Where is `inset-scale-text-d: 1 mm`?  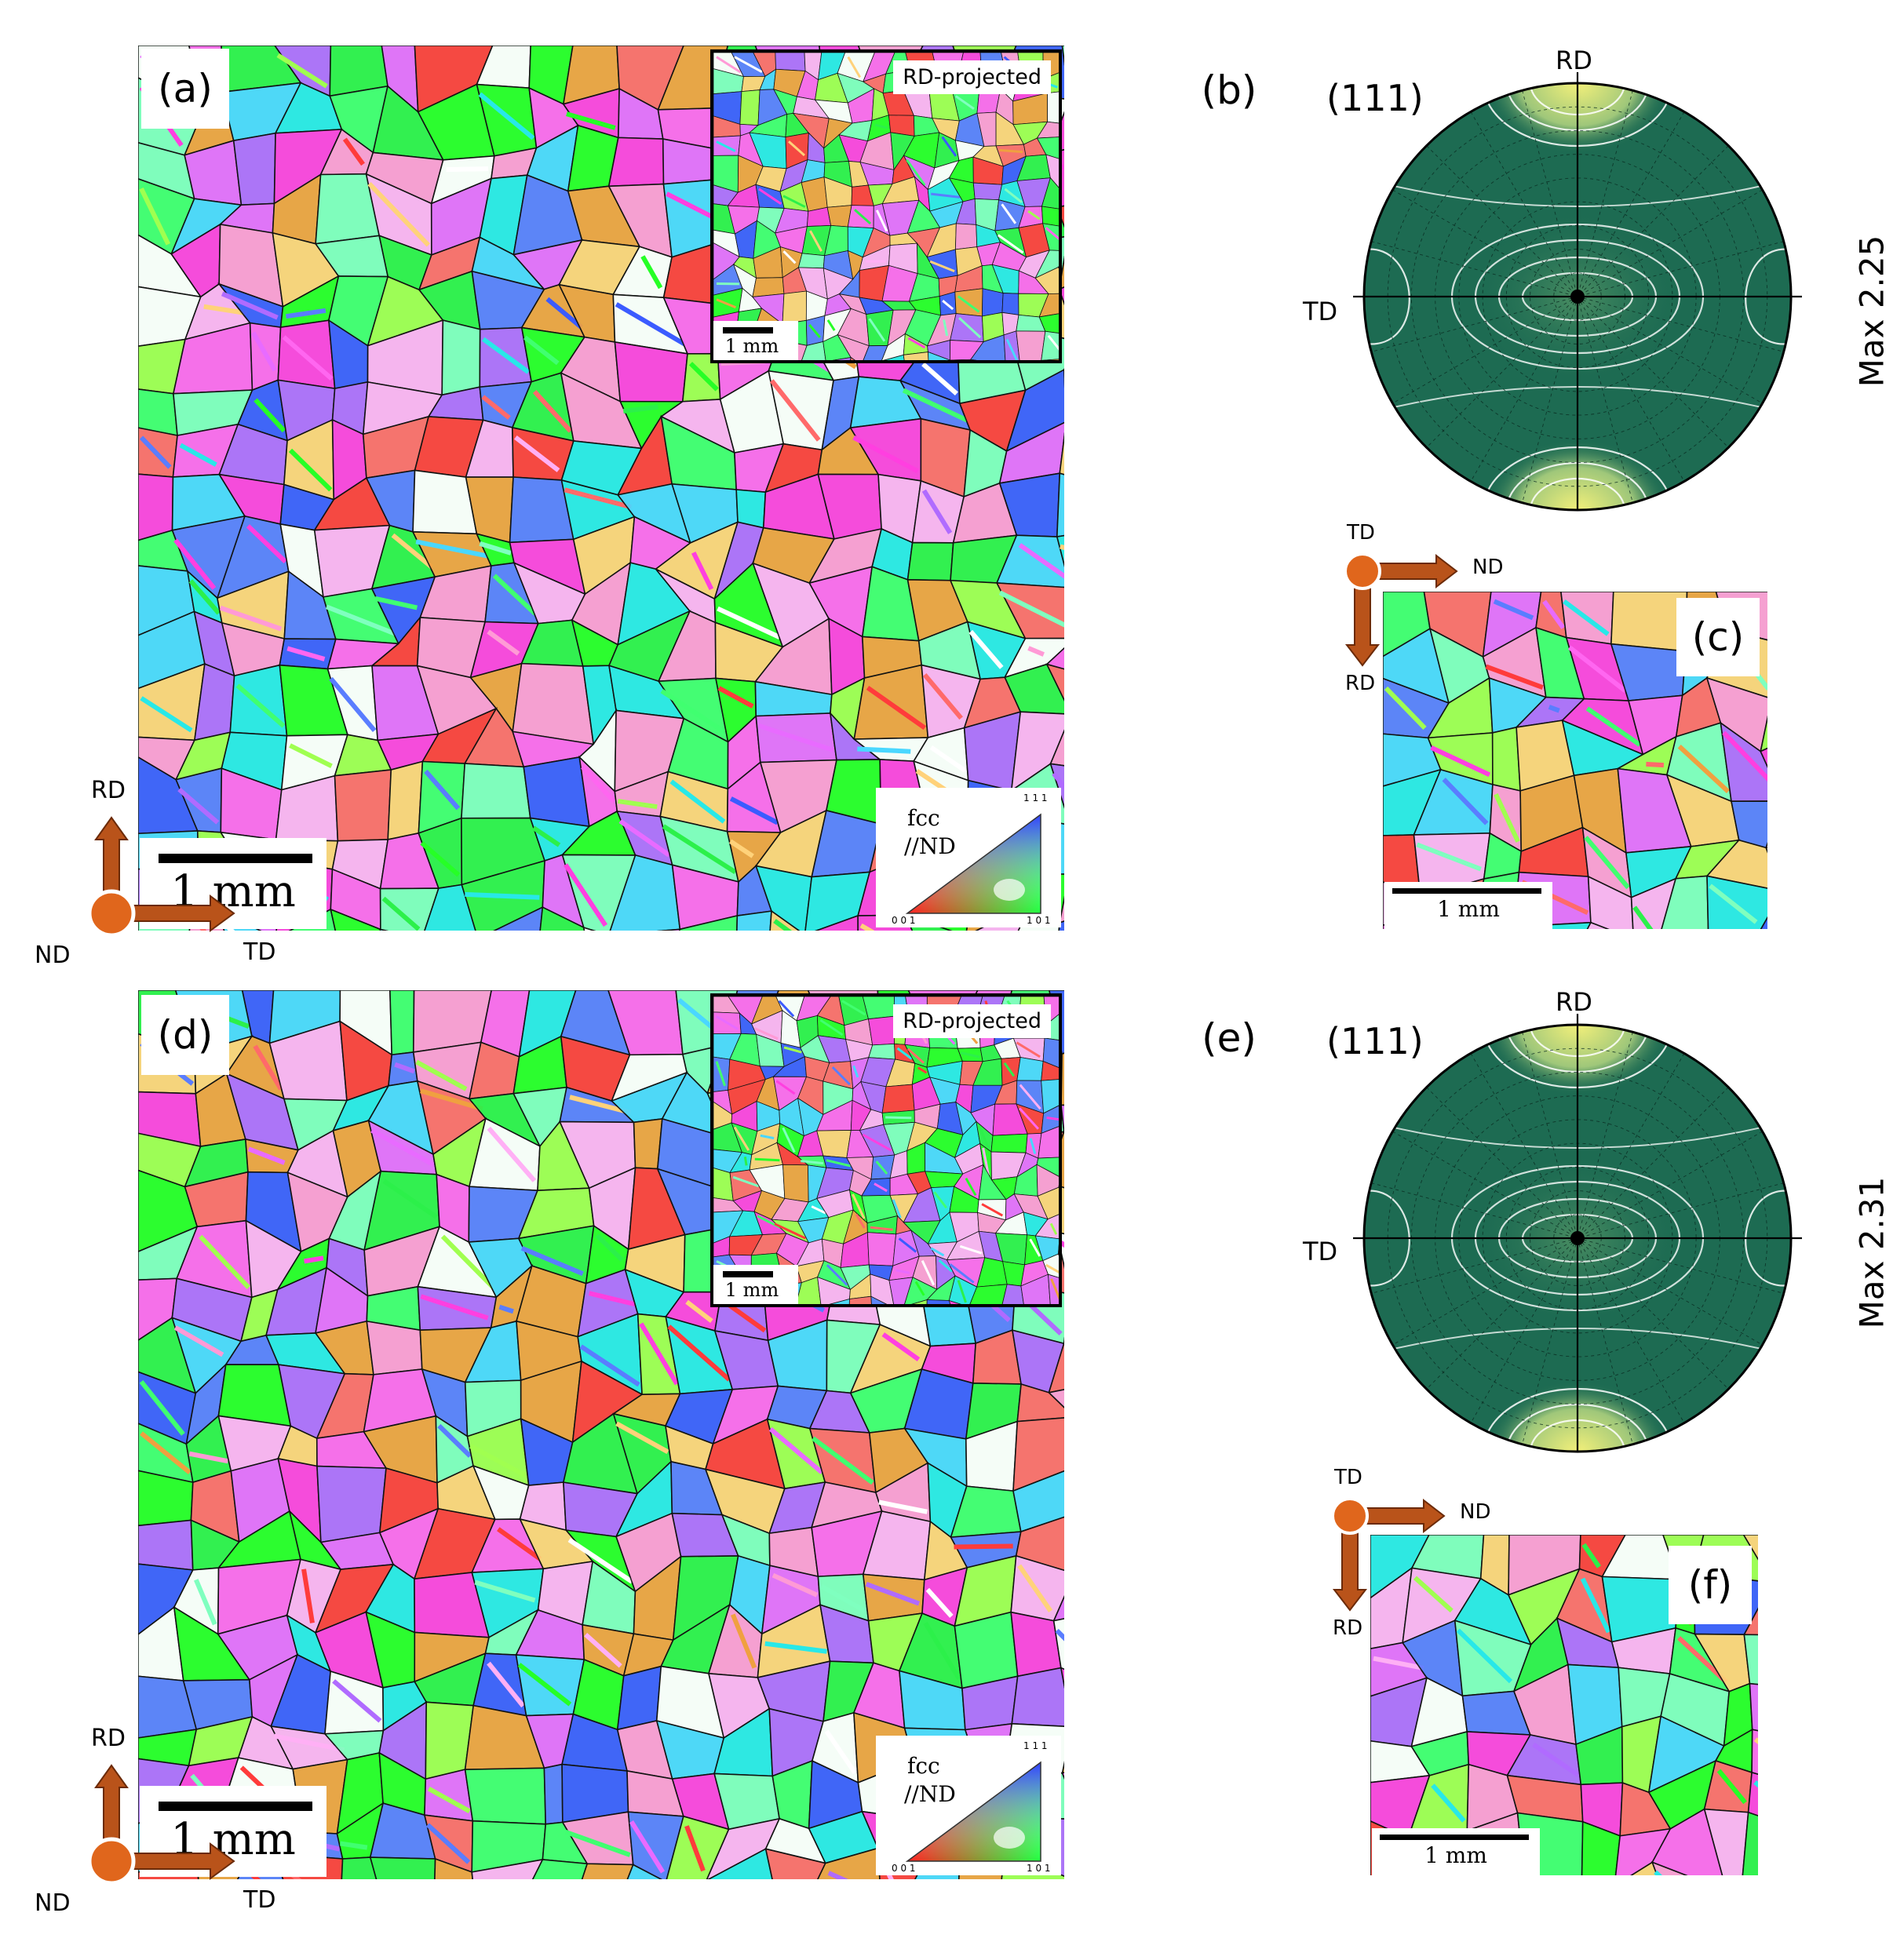 inset-scale-text-d: 1 mm is located at coordinates (751, 1290).